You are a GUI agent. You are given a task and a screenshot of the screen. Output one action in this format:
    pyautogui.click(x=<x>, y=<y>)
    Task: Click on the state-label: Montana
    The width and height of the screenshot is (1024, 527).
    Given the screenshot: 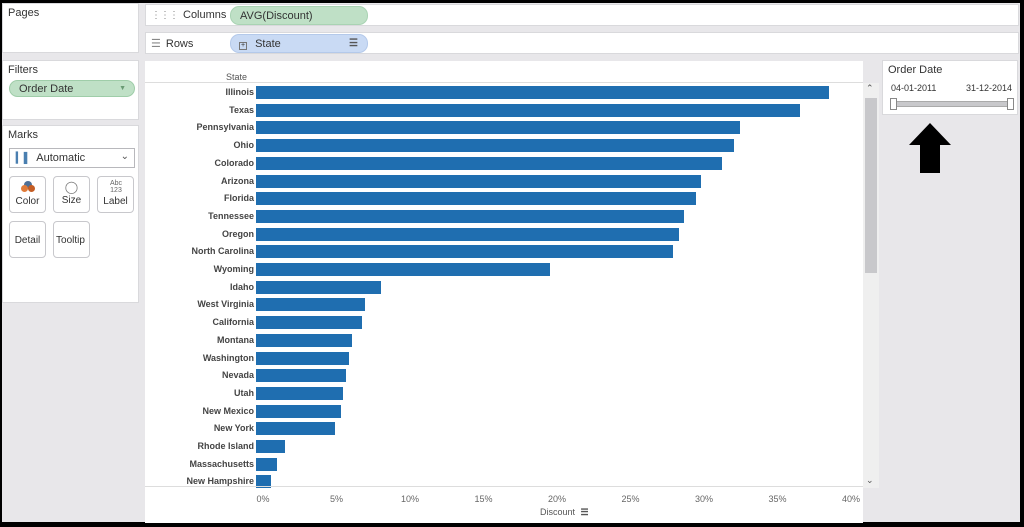 What is the action you would take?
    pyautogui.click(x=235, y=339)
    